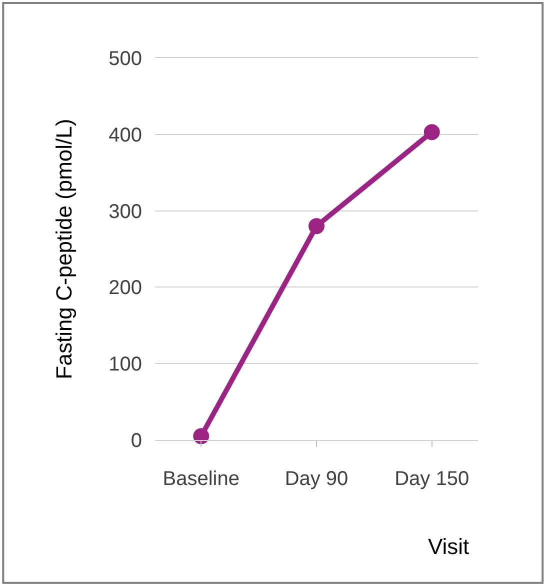 The height and width of the screenshot is (586, 546). What do you see at coordinates (201, 479) in the screenshot?
I see `x-tick-label: Baseline` at bounding box center [201, 479].